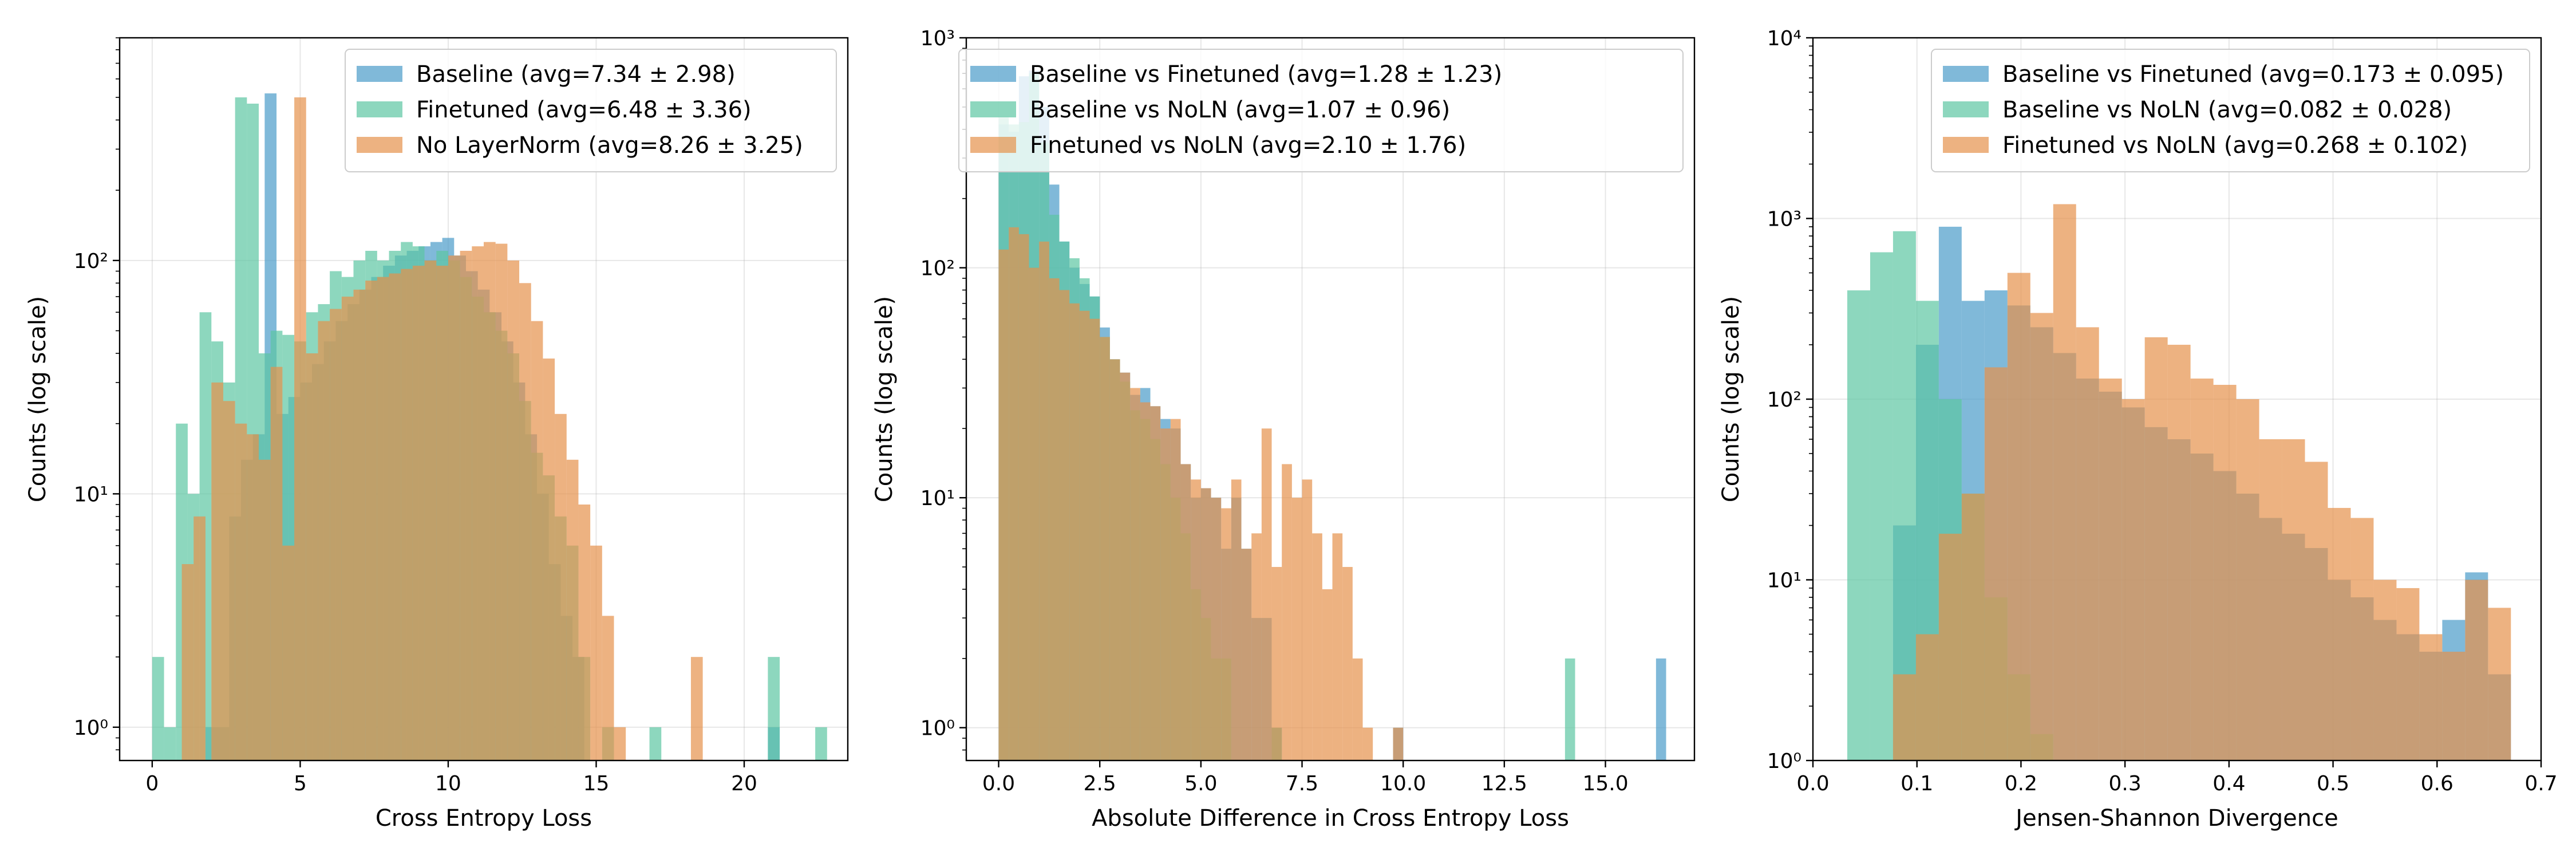 The image size is (2576, 859). What do you see at coordinates (1200, 783) in the screenshot?
I see `x-tick-label: 5.0` at bounding box center [1200, 783].